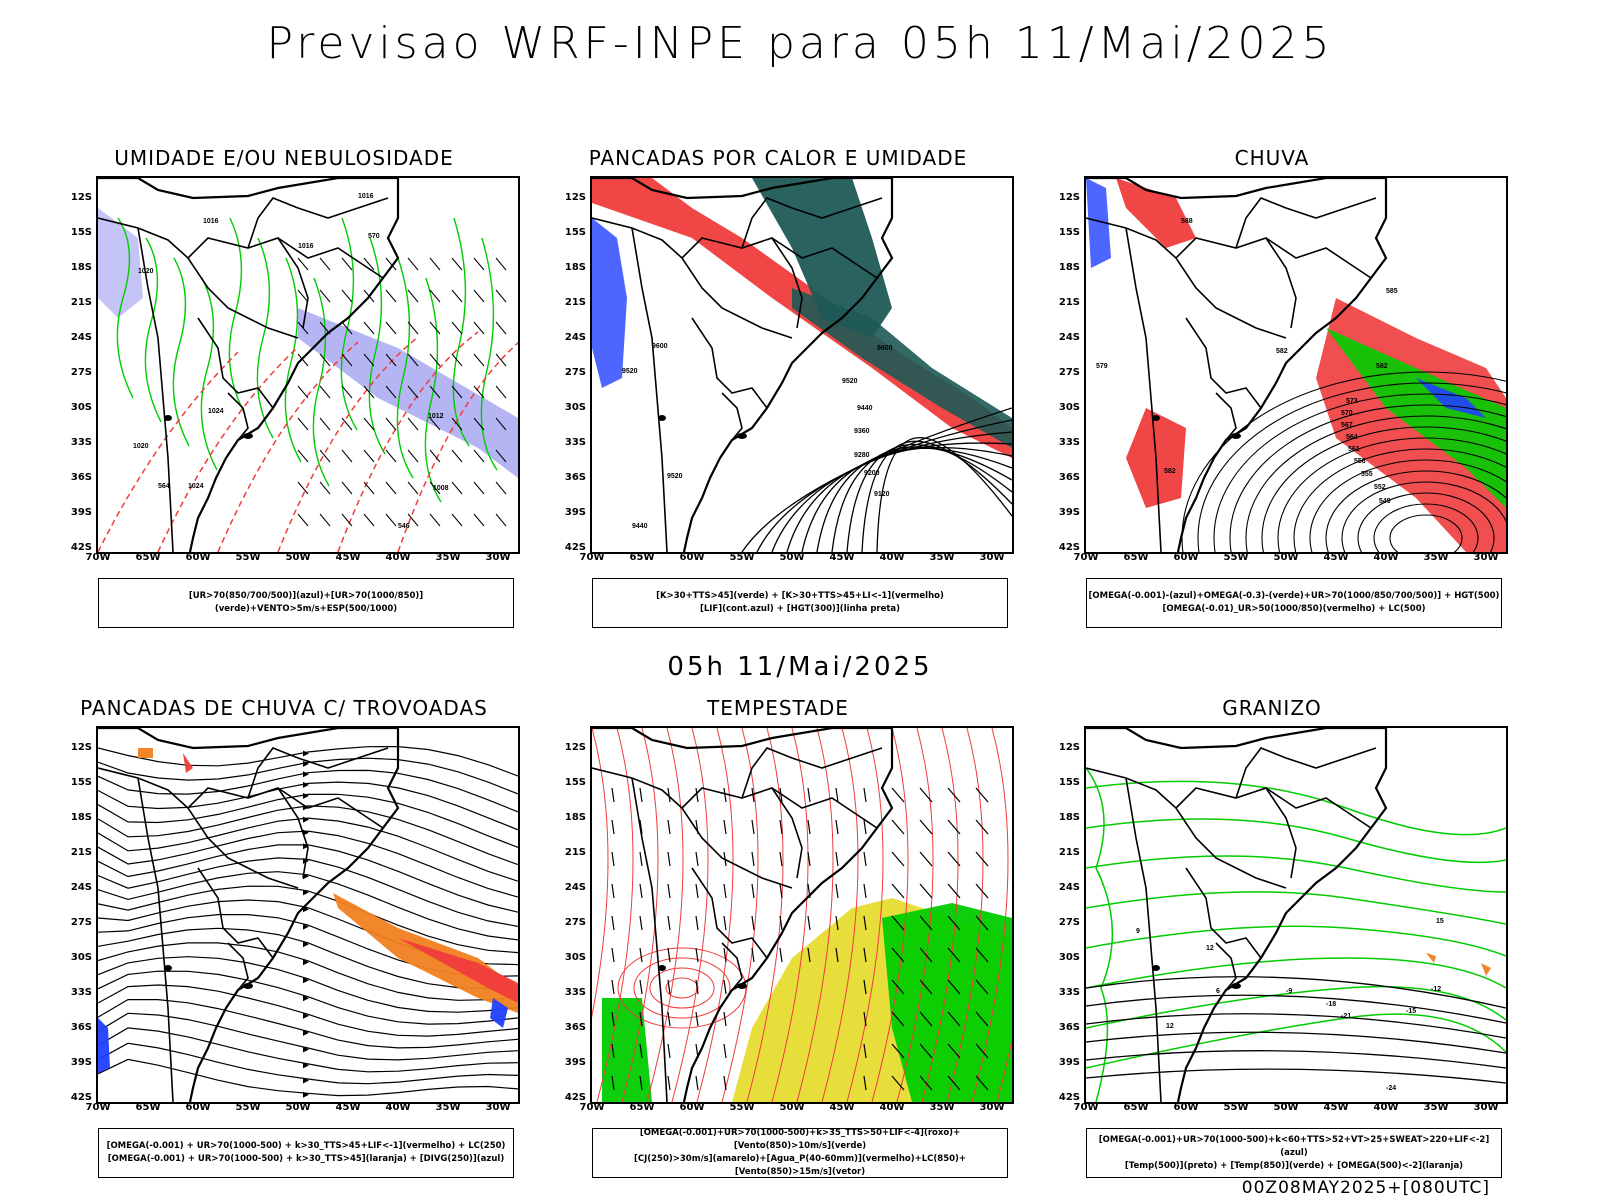  Describe the element at coordinates (1218, 991) in the screenshot. I see `contour-label: 6` at that location.